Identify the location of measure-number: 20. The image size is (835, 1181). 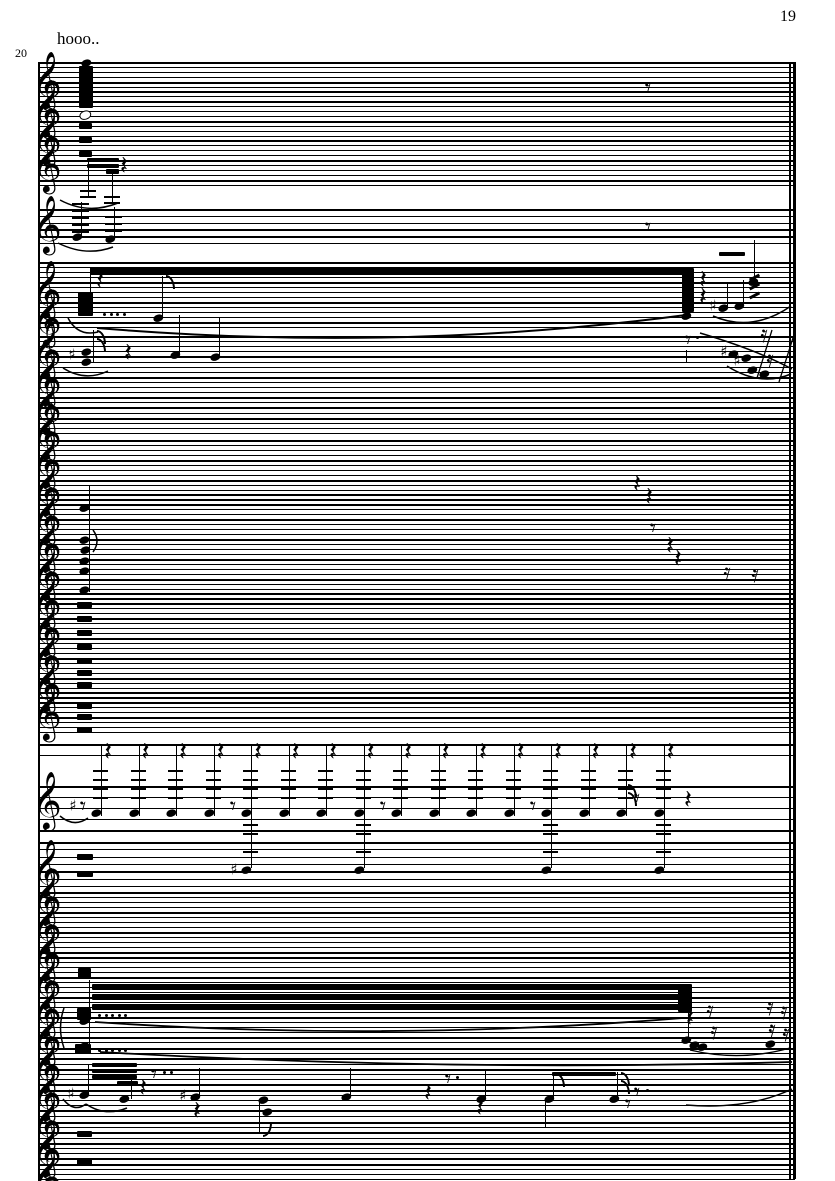
(21, 53).